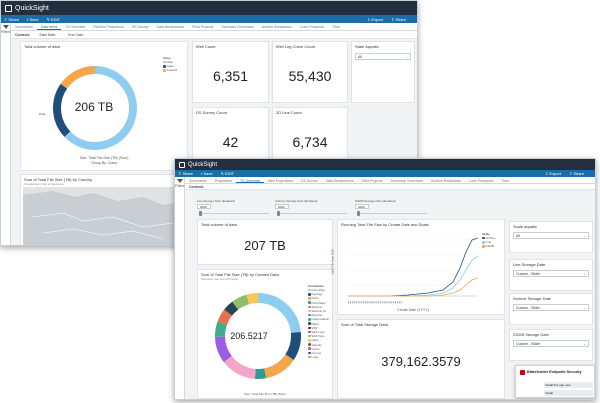  I want to click on front-trend-line-chart, so click(413, 265).